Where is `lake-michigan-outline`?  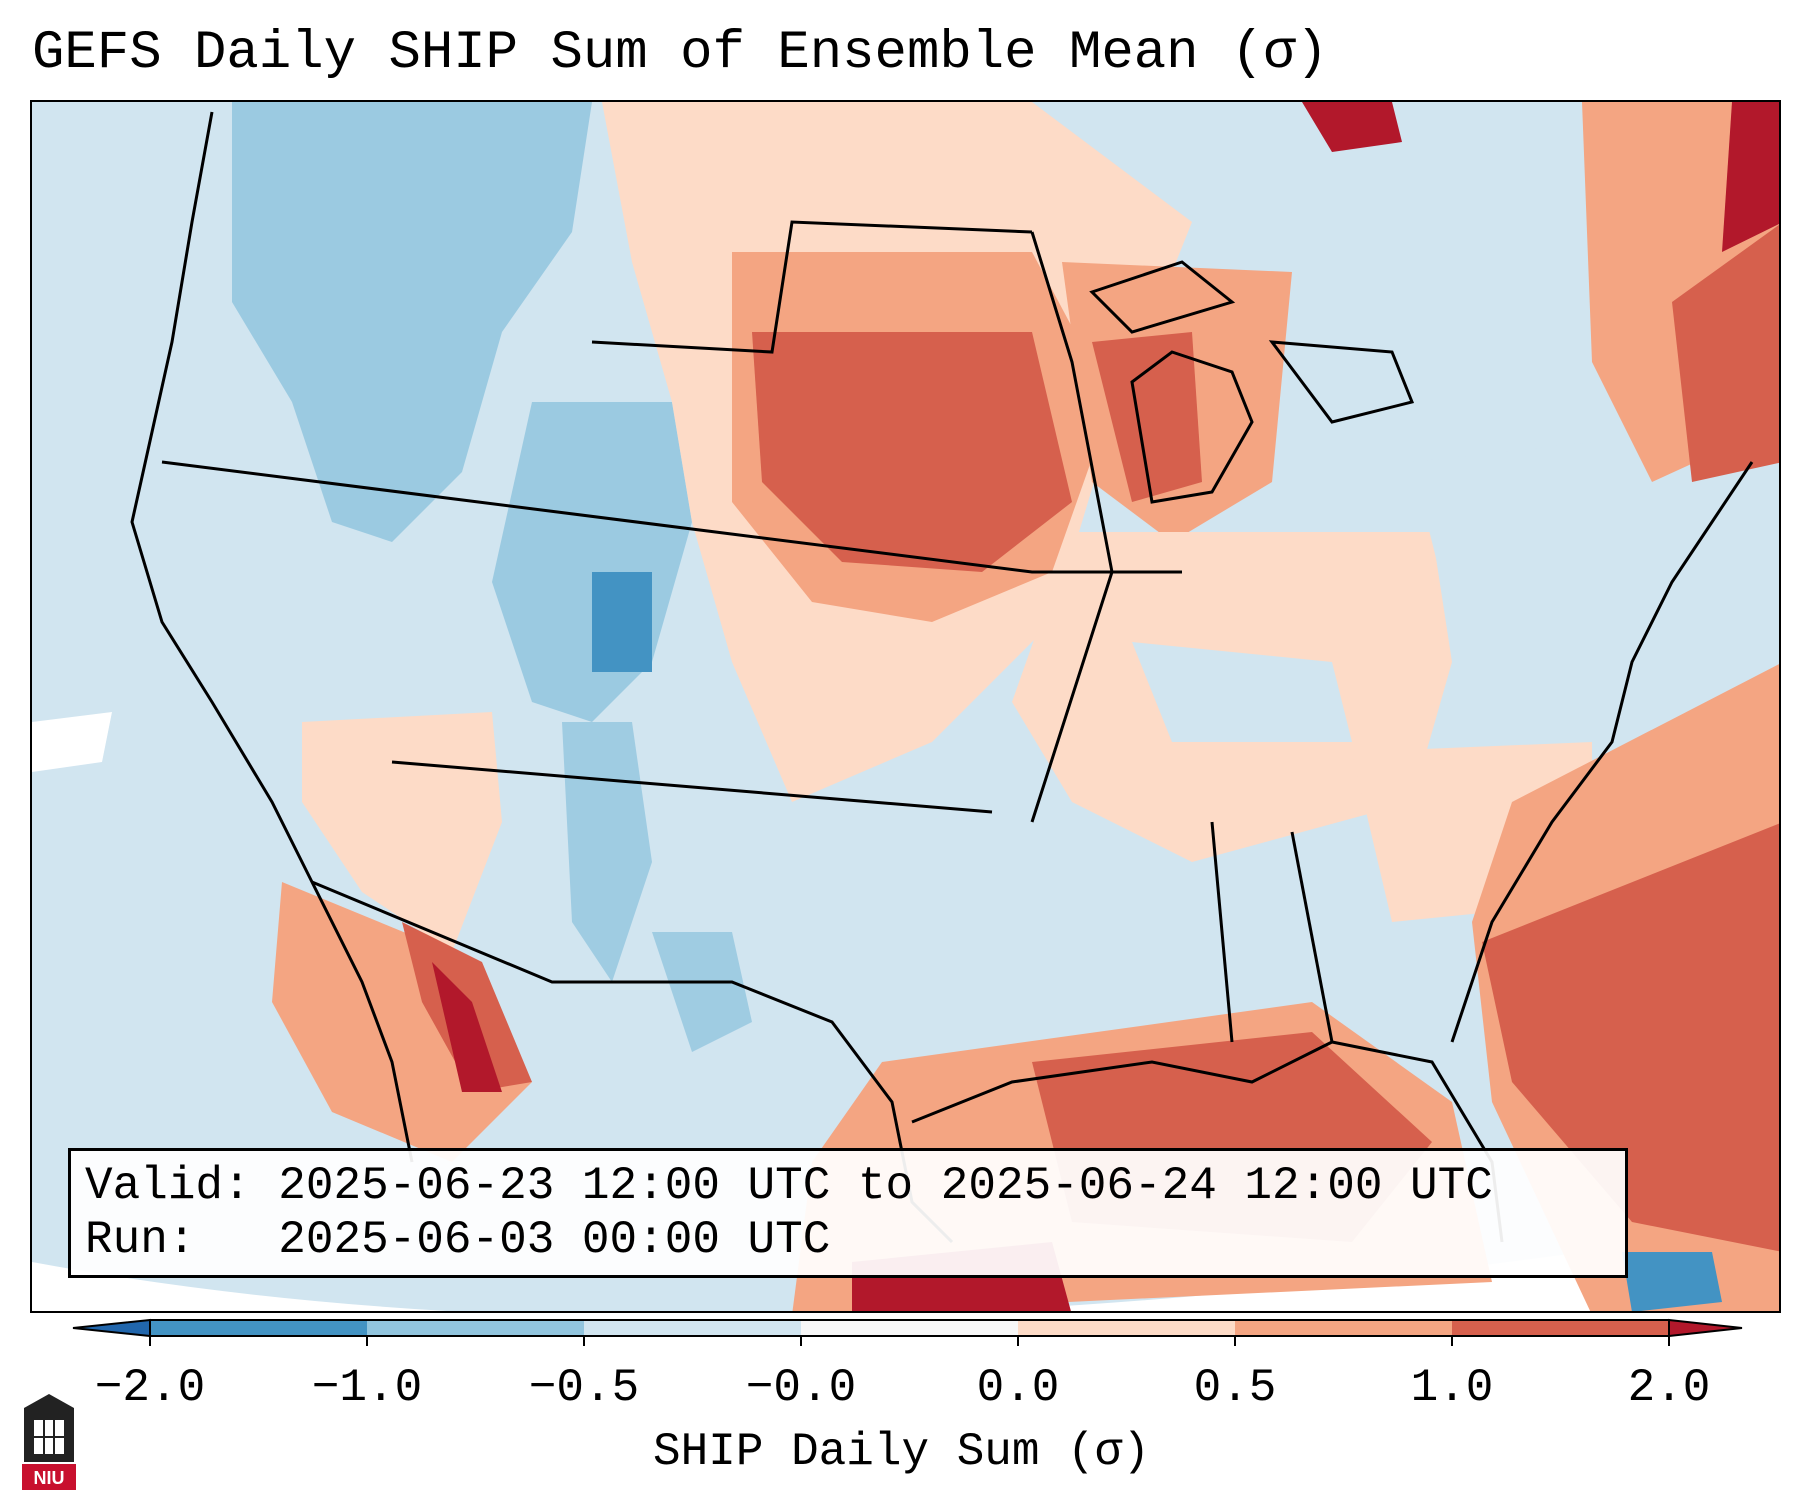
lake-michigan-outline is located at coordinates (1192, 427).